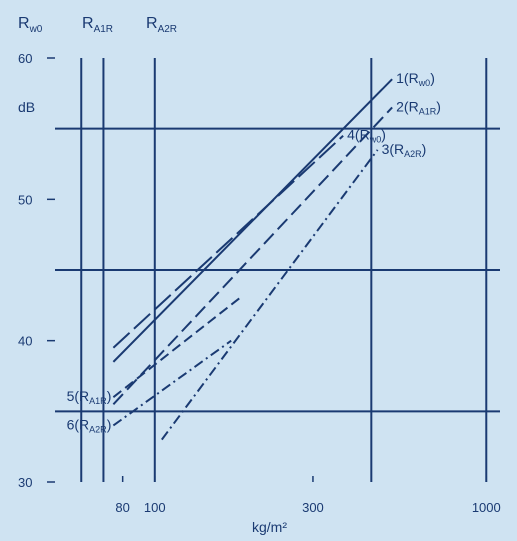 The image size is (517, 541). I want to click on x-axis-label: kg/m², so click(269, 527).